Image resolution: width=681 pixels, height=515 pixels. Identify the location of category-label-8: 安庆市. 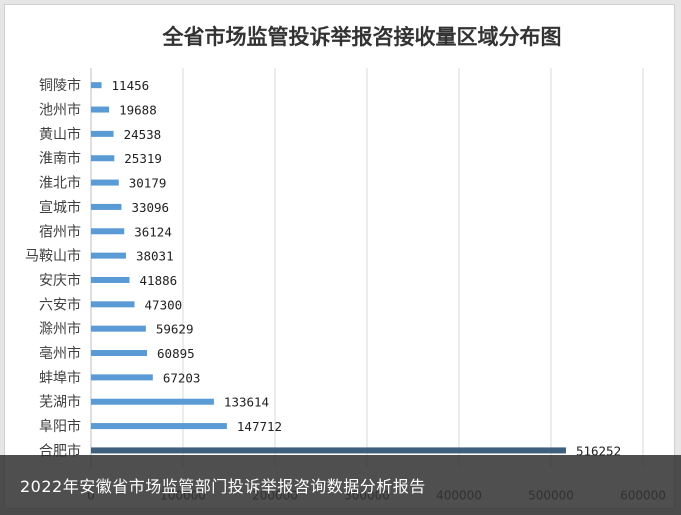
(60, 280).